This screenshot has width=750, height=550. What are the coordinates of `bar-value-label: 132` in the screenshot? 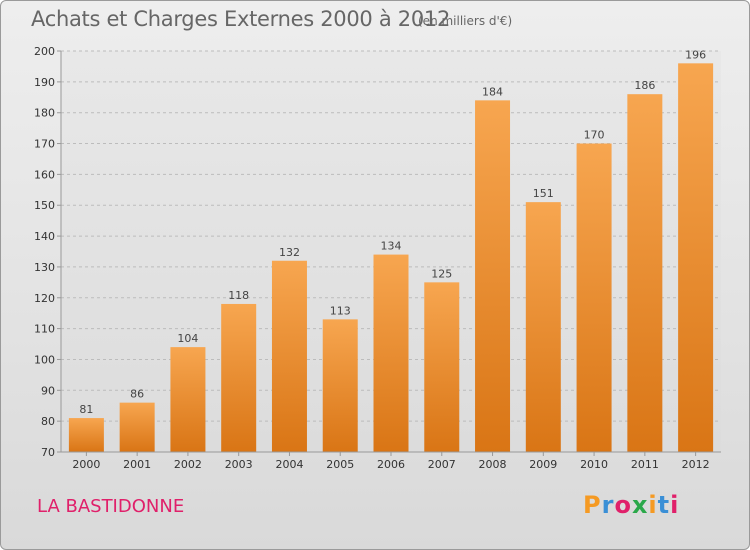 It's located at (289, 252).